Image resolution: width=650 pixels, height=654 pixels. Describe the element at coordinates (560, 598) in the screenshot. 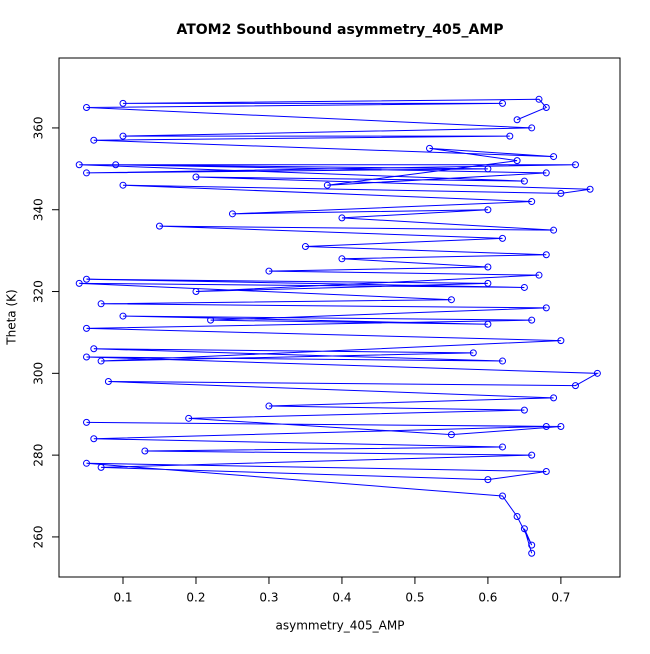

I see `x-tick-label: 0.7` at that location.